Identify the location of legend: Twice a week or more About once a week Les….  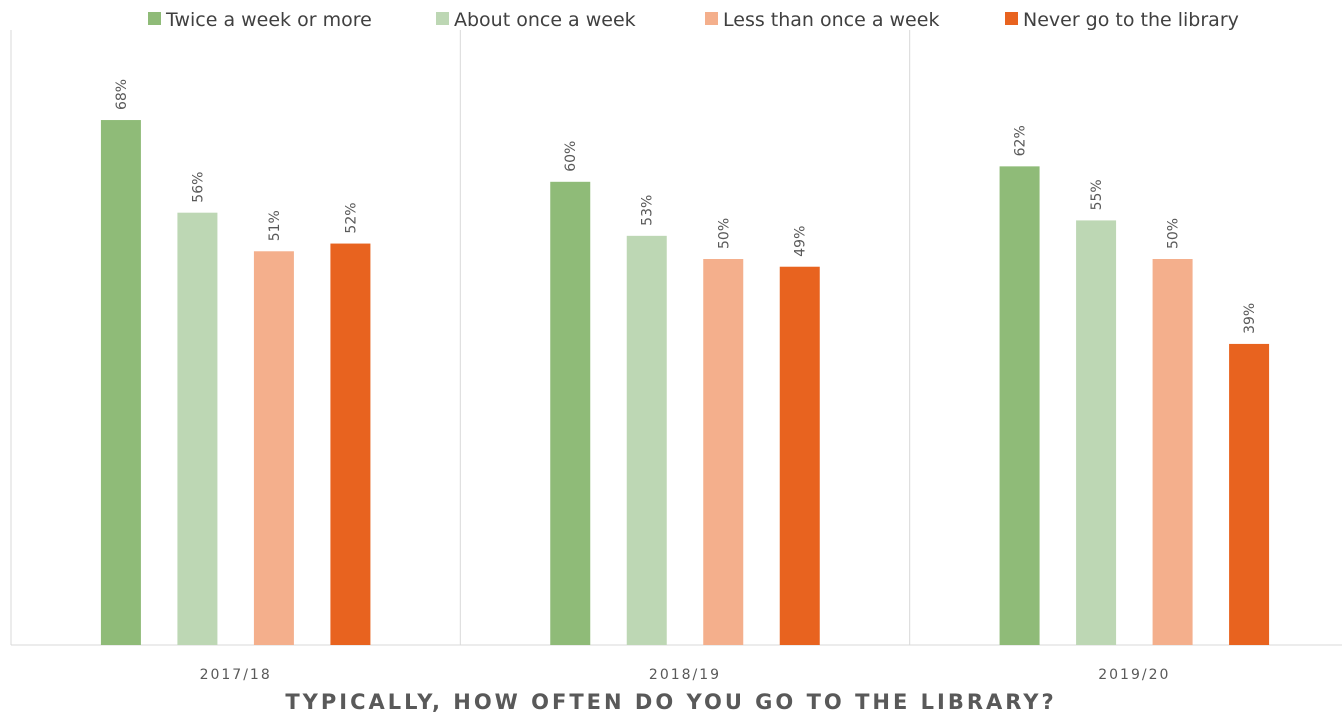
(693, 20).